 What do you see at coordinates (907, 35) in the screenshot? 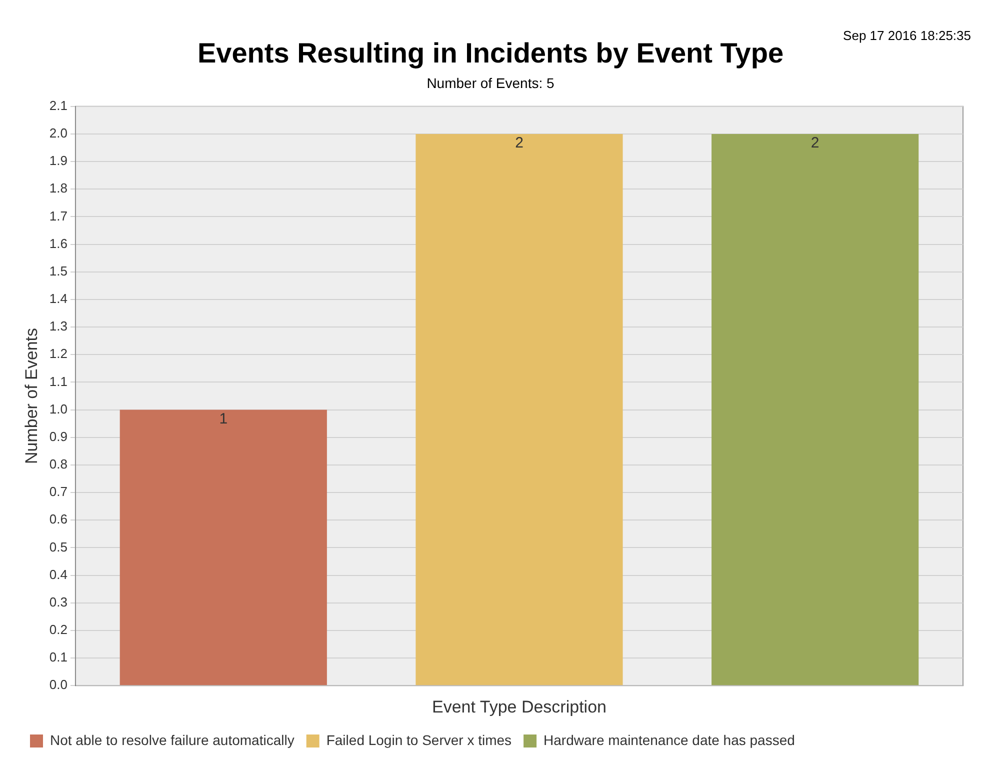
I see `text: Sep 17 2016 18:25:35` at bounding box center [907, 35].